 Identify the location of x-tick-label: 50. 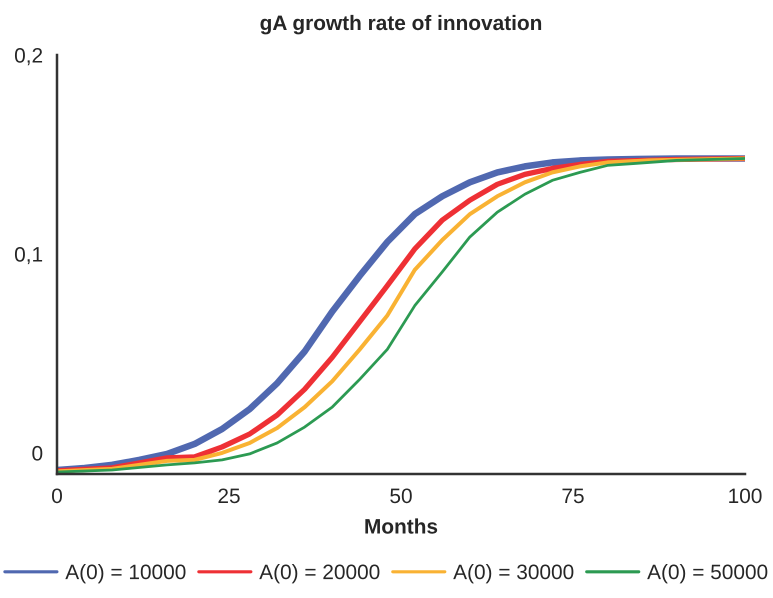
(401, 496).